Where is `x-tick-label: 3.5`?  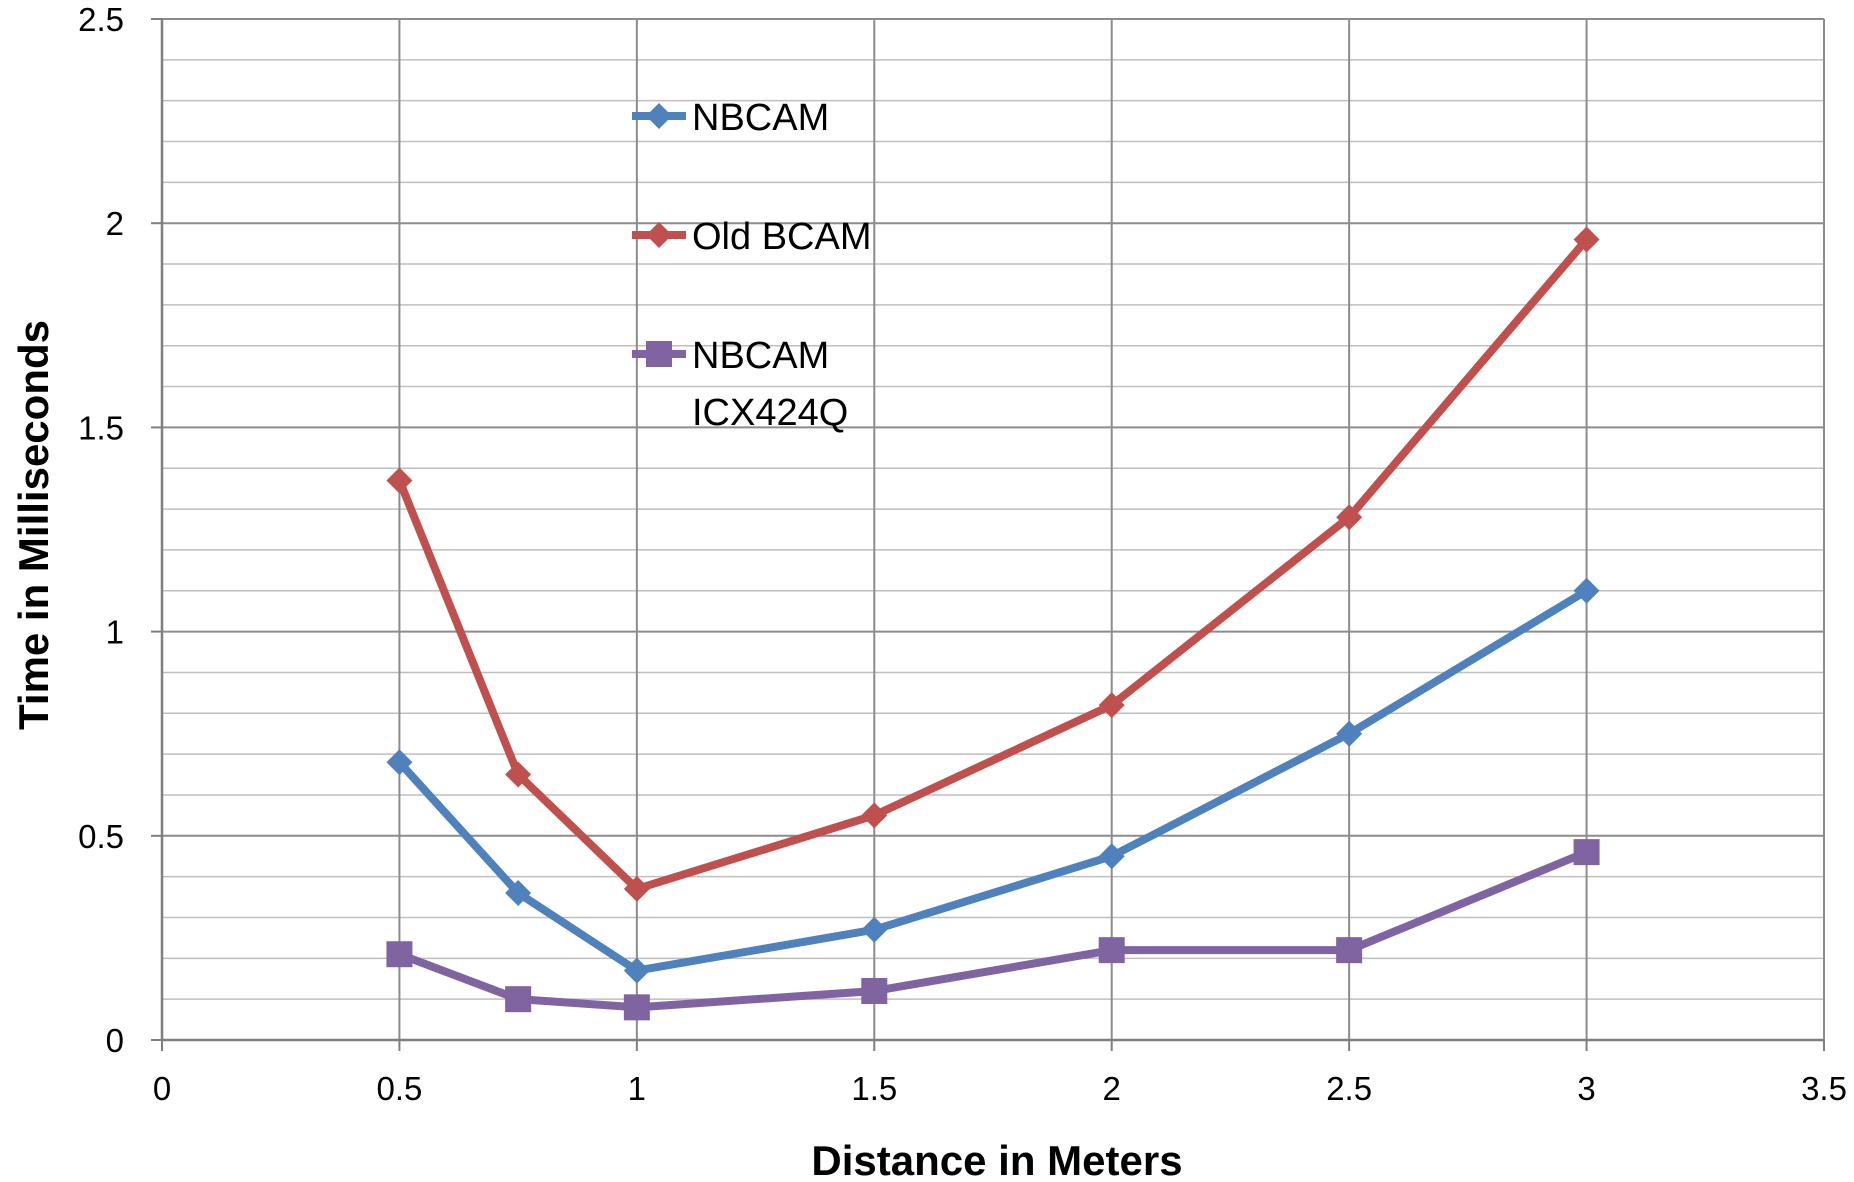
x-tick-label: 3.5 is located at coordinates (1824, 1088).